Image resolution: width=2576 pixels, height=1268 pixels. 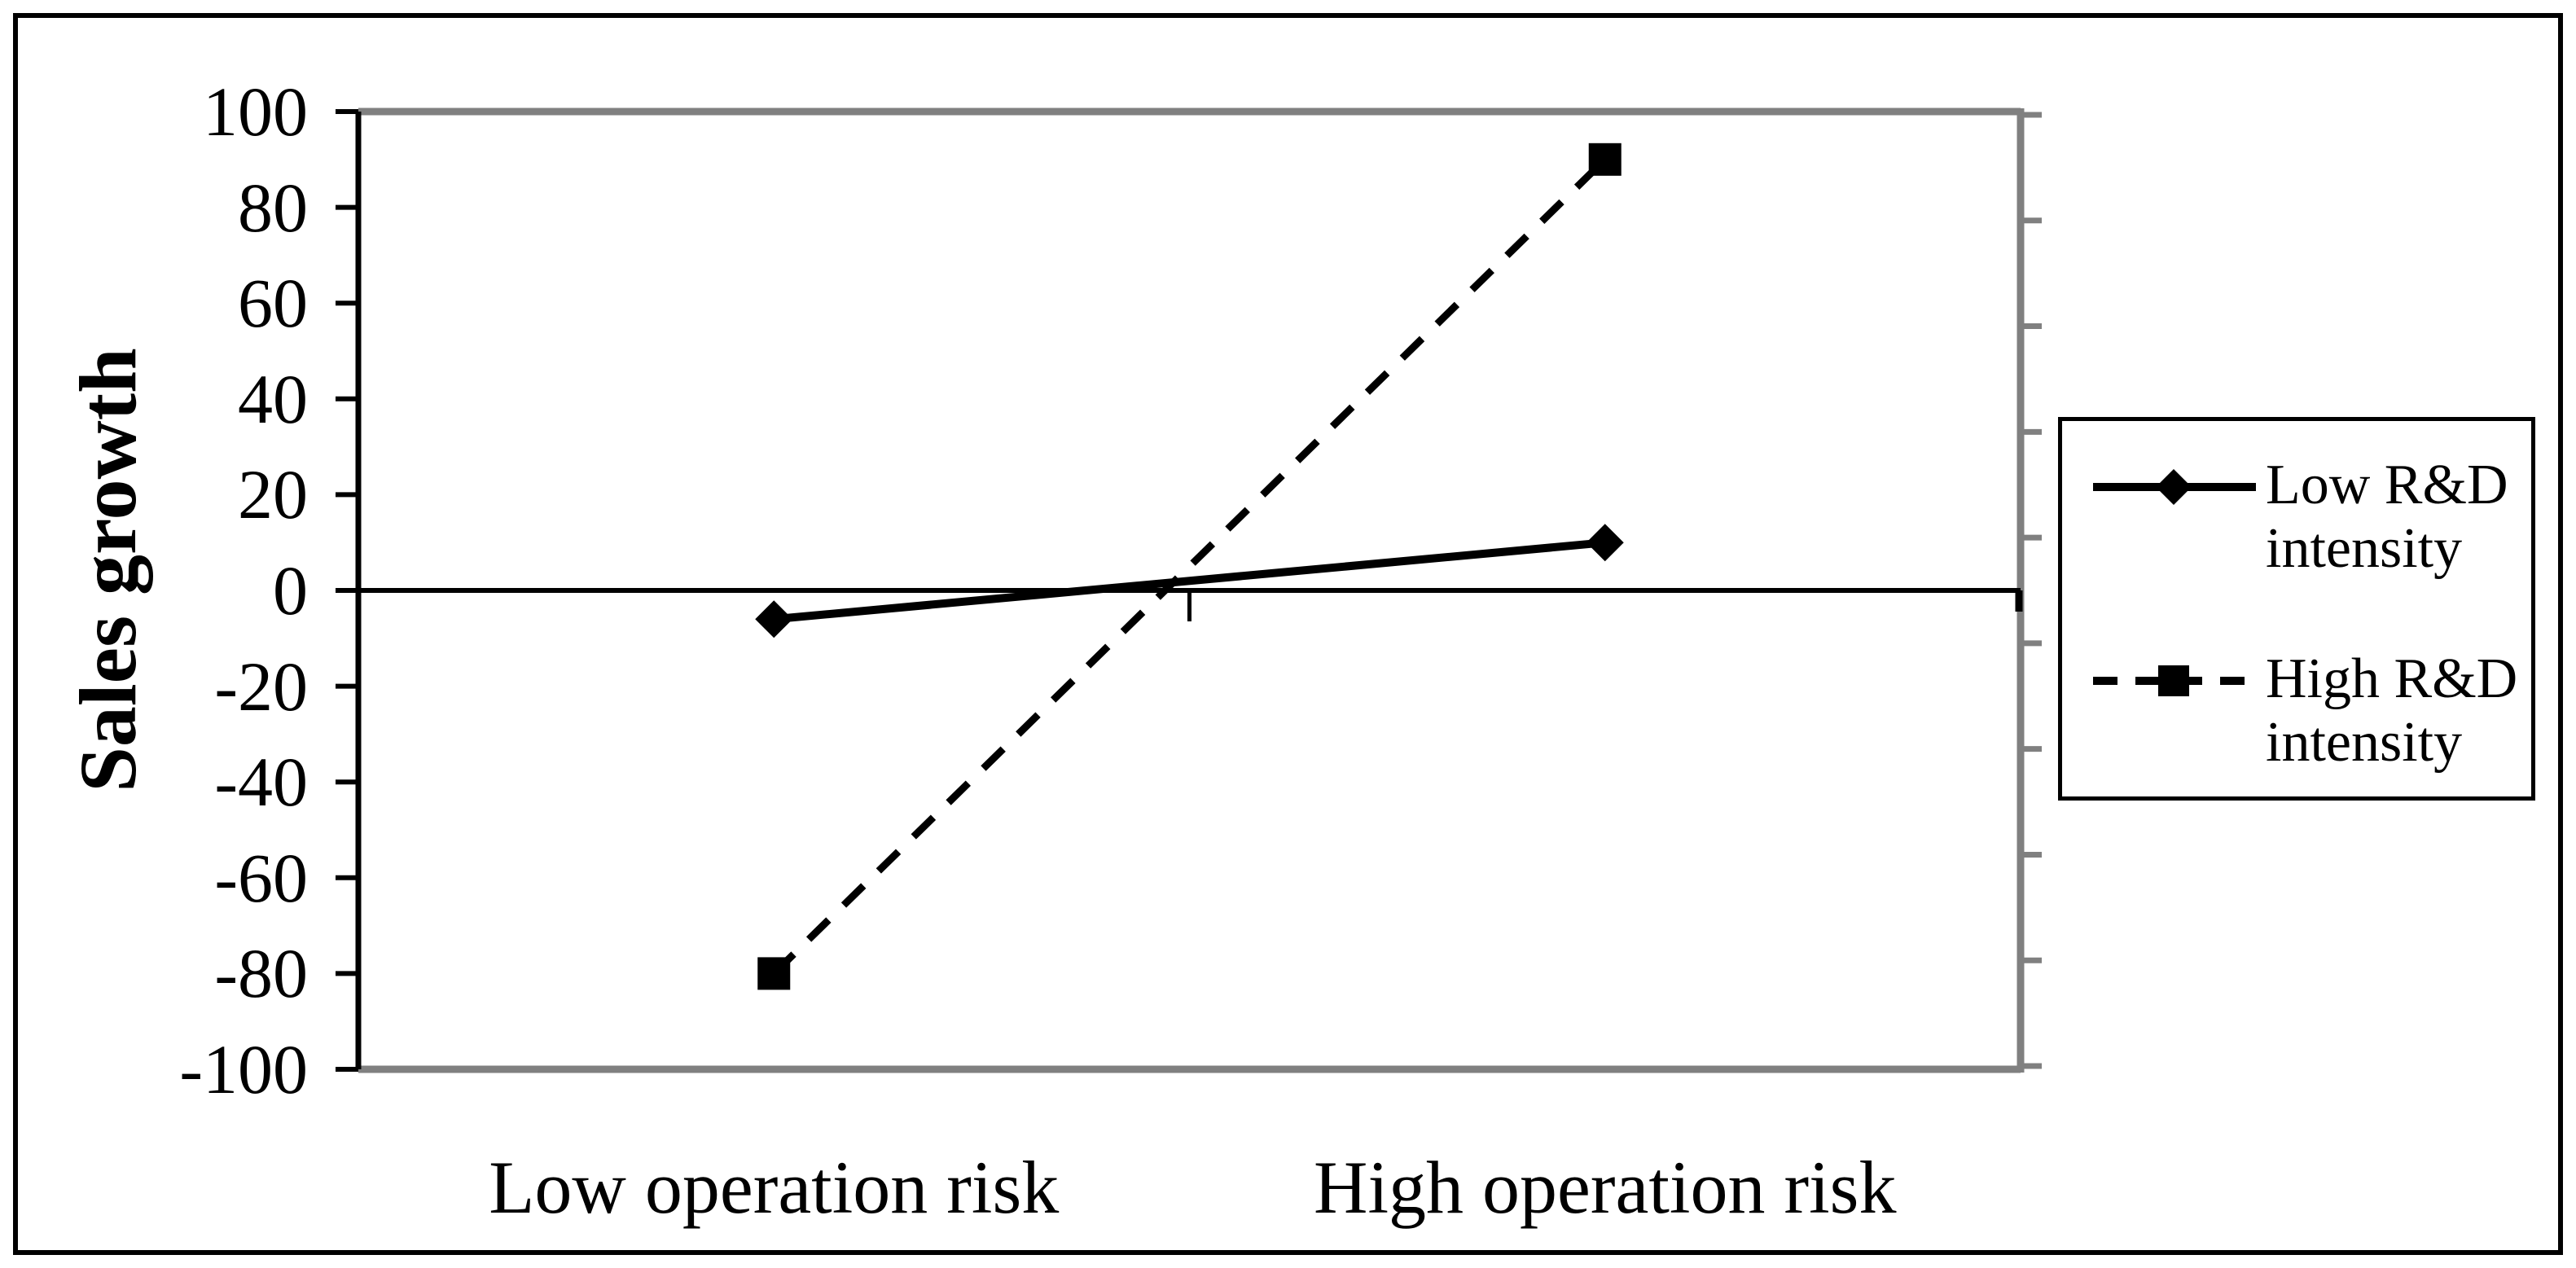 What do you see at coordinates (261, 686) in the screenshot?
I see `y-tick-label: -20` at bounding box center [261, 686].